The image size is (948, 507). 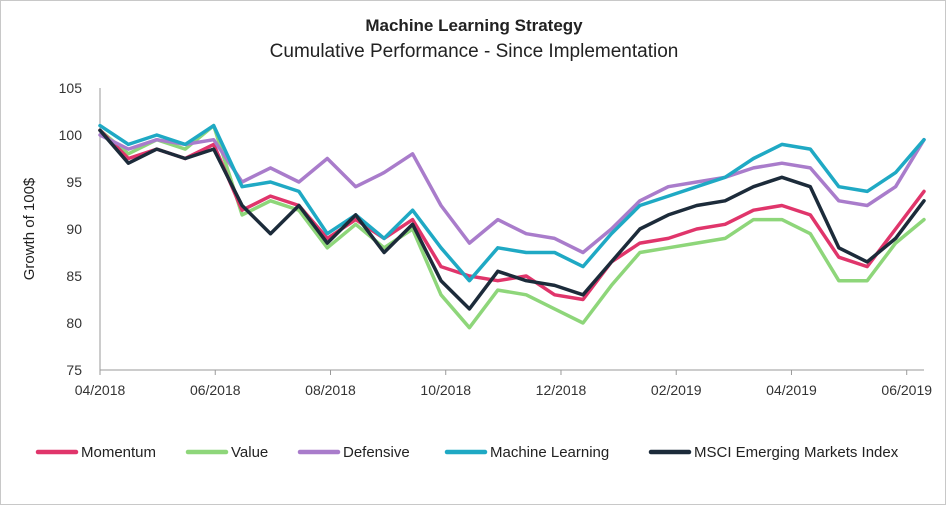 What do you see at coordinates (118, 452) in the screenshot?
I see `legend-label: Momentum` at bounding box center [118, 452].